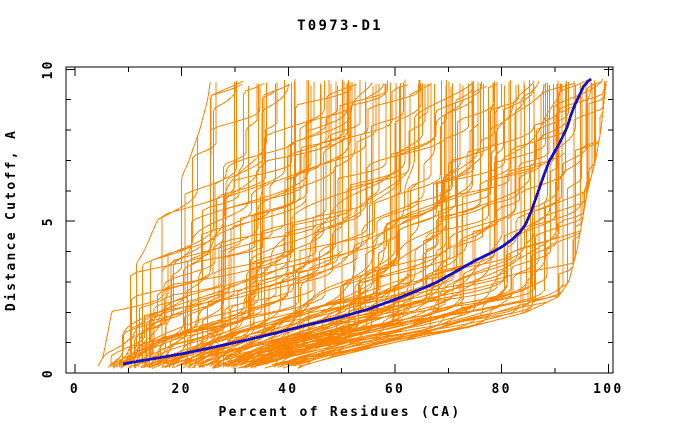  Describe the element at coordinates (48, 221) in the screenshot. I see `tick-label: 5` at that location.